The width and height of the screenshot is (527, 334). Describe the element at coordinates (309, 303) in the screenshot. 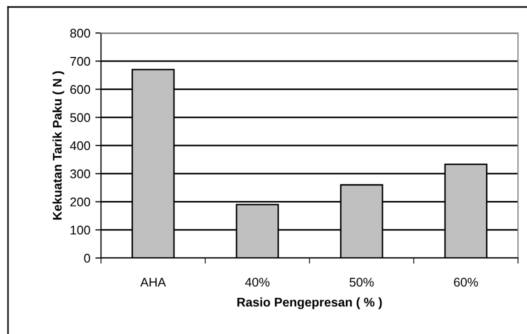

I see `x-axis-title: Rasio Pengepresan ( % )` at that location.